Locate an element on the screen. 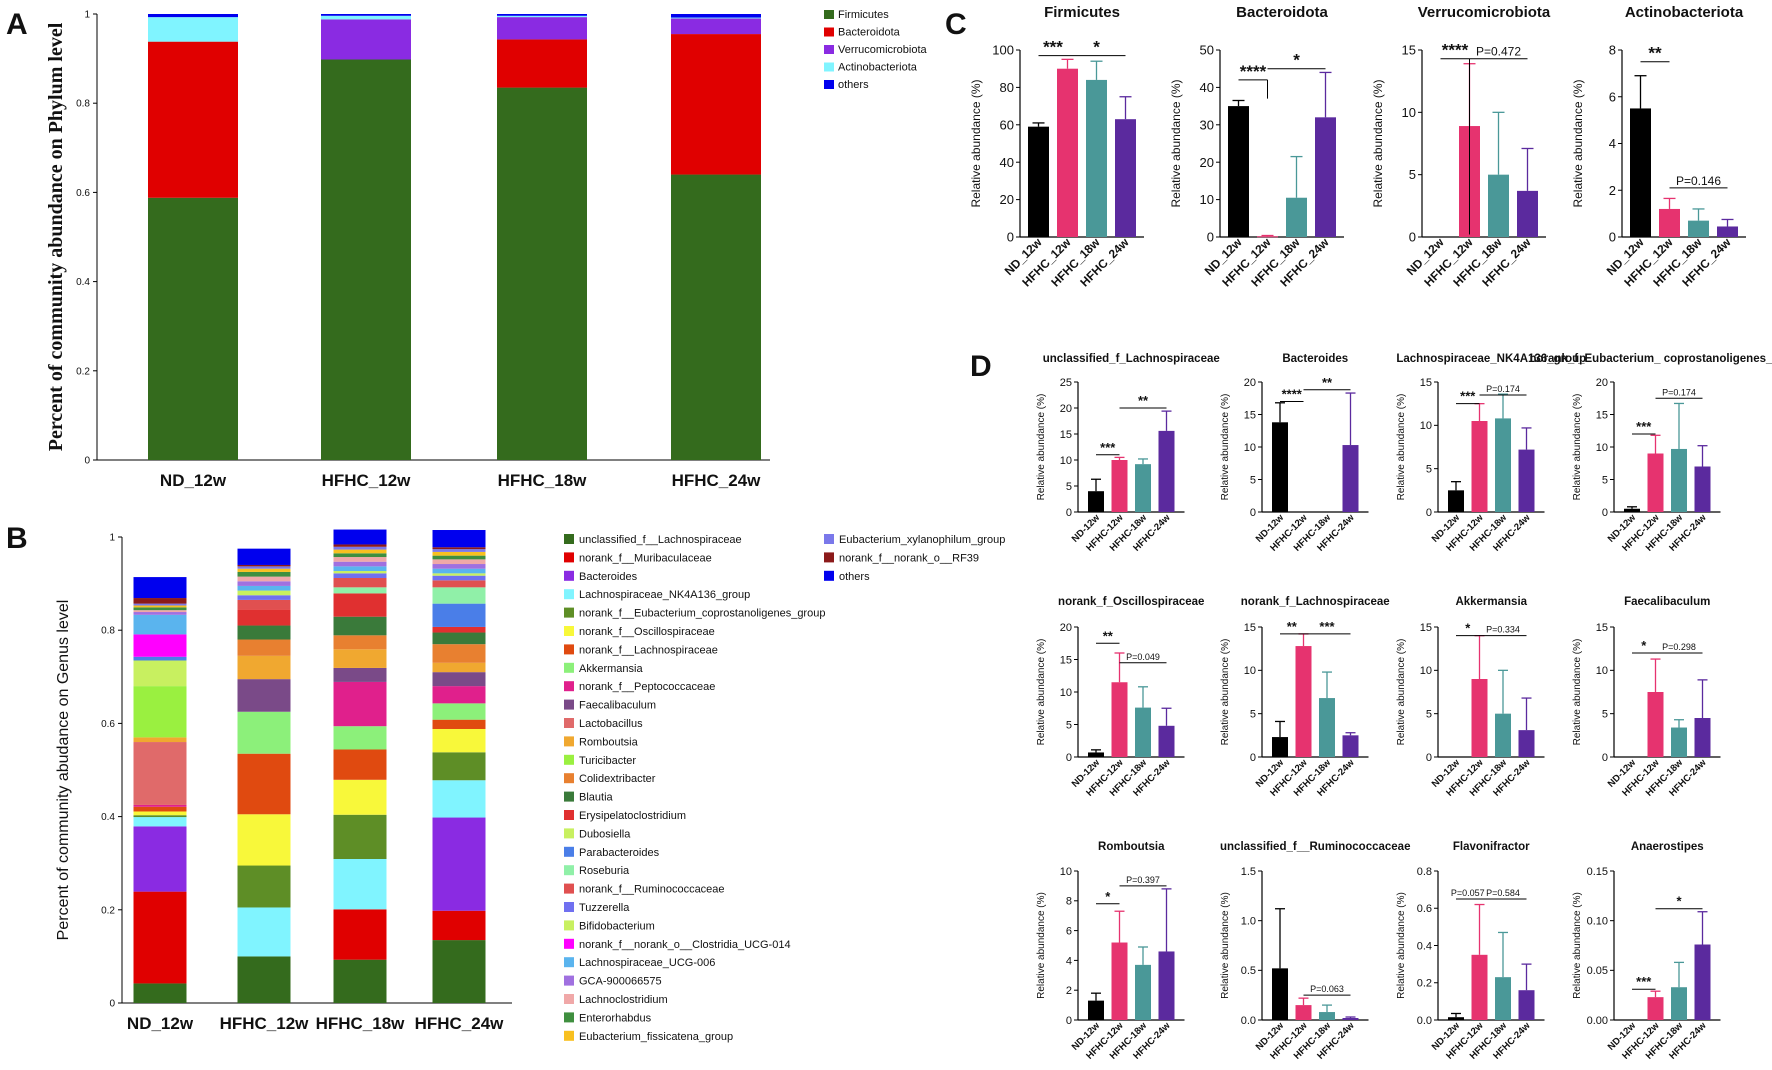 The width and height of the screenshot is (1772, 1070). legend-label: GCA-900066575 is located at coordinates (620, 982).